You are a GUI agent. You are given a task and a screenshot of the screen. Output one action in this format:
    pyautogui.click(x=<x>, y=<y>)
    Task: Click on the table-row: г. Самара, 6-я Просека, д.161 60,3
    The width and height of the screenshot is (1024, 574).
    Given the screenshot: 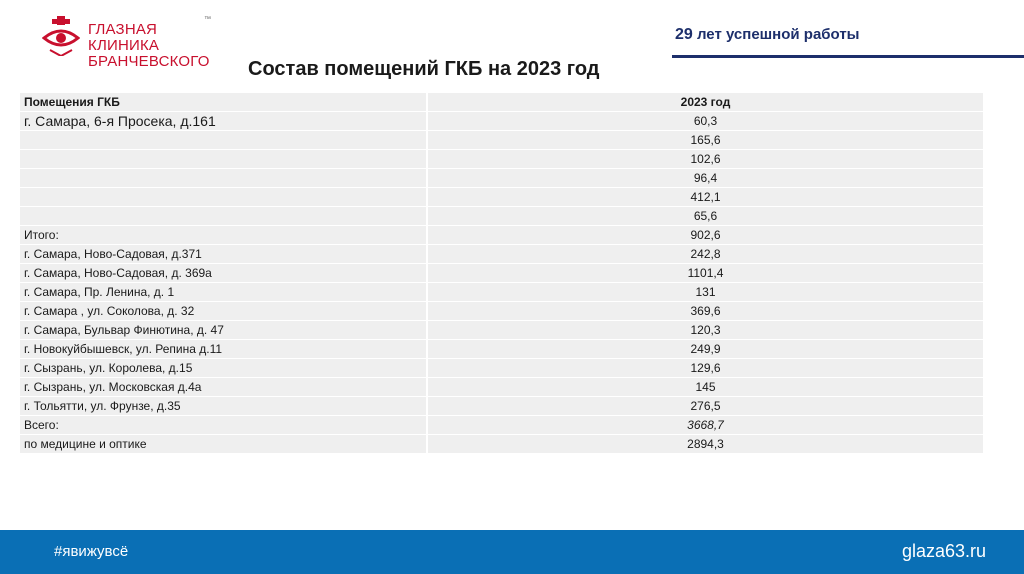 What is the action you would take?
    pyautogui.click(x=502, y=121)
    